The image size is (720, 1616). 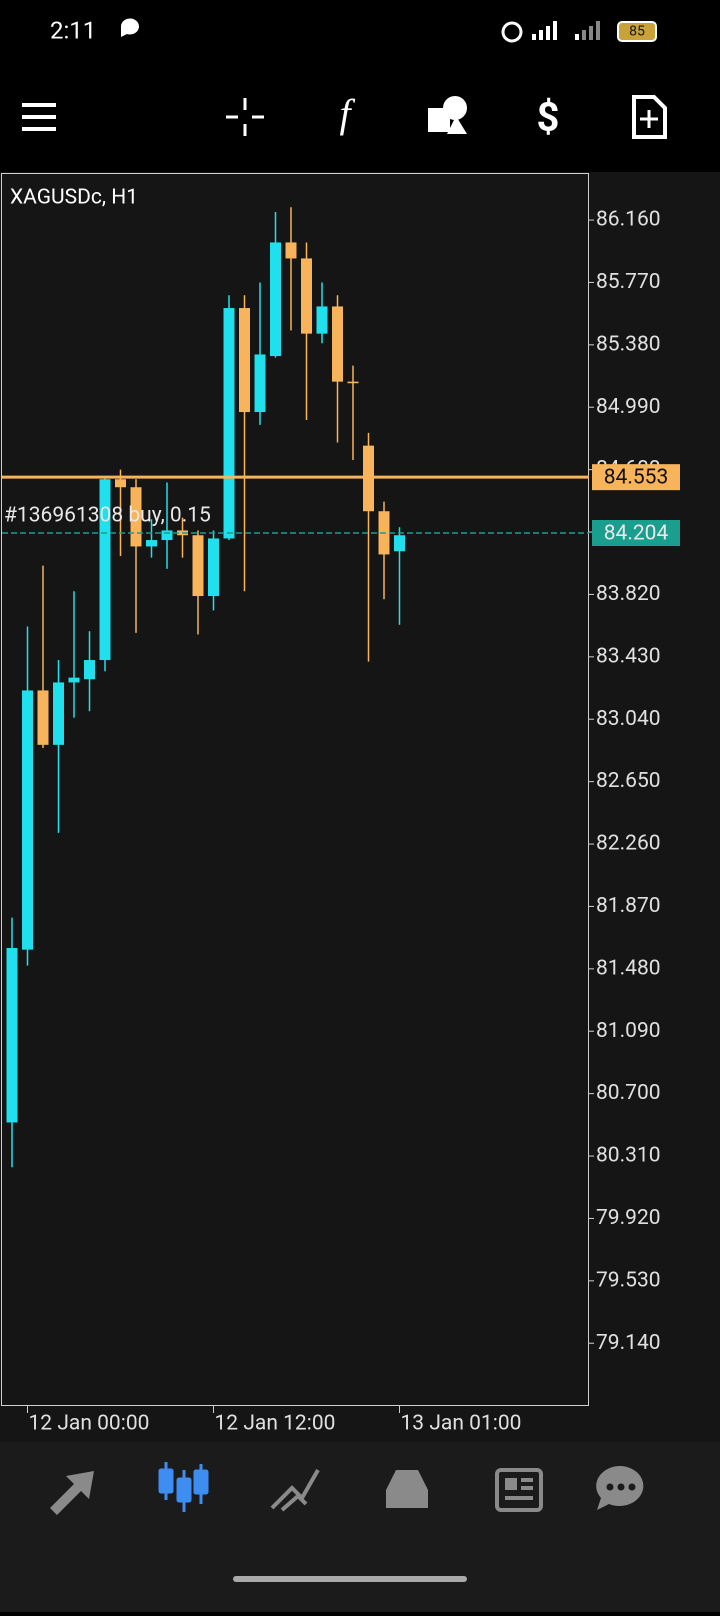 What do you see at coordinates (447, 115) in the screenshot?
I see `objects-button` at bounding box center [447, 115].